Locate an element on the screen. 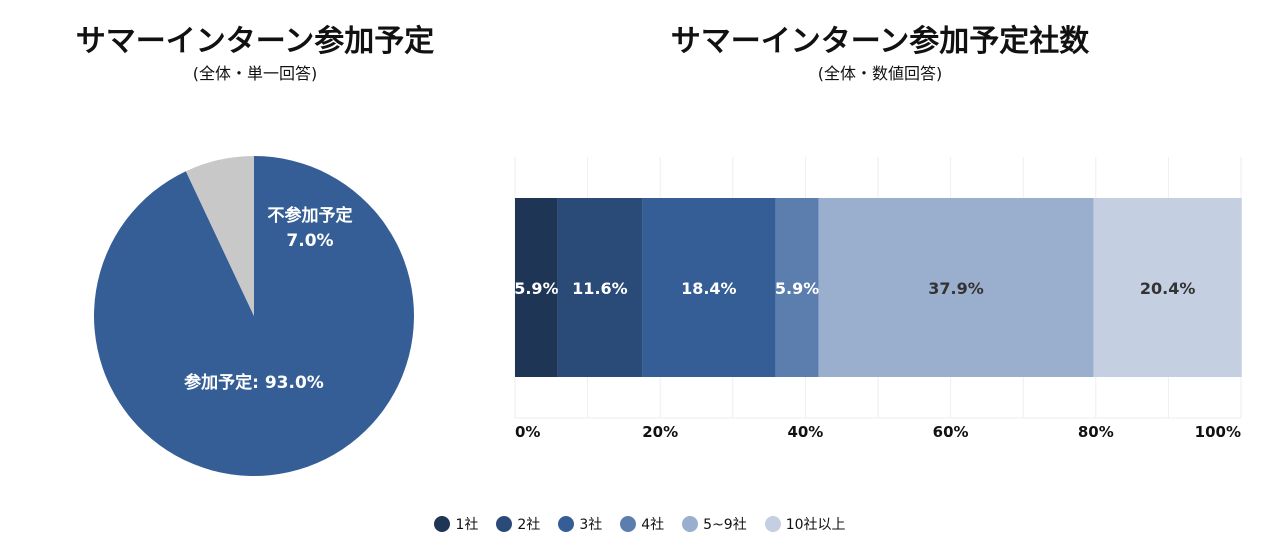  bar-x-tick-label: 40% is located at coordinates (805, 432).